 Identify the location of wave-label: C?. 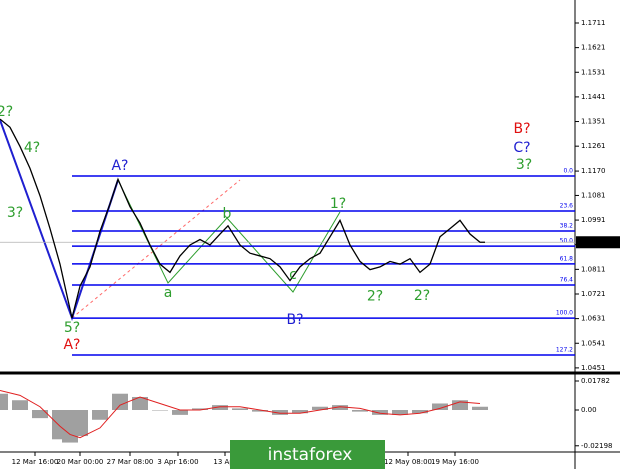
(521, 148).